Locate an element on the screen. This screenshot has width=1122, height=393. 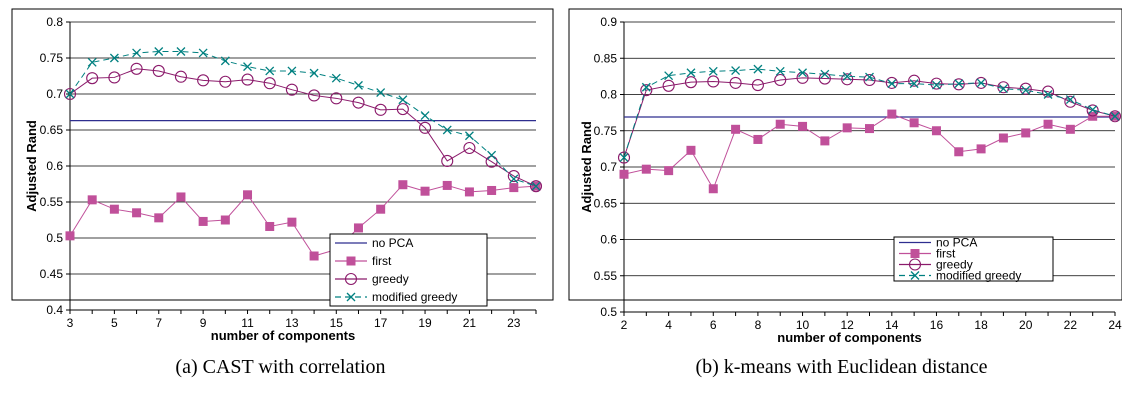
x-tick-label: 14 is located at coordinates (892, 325).